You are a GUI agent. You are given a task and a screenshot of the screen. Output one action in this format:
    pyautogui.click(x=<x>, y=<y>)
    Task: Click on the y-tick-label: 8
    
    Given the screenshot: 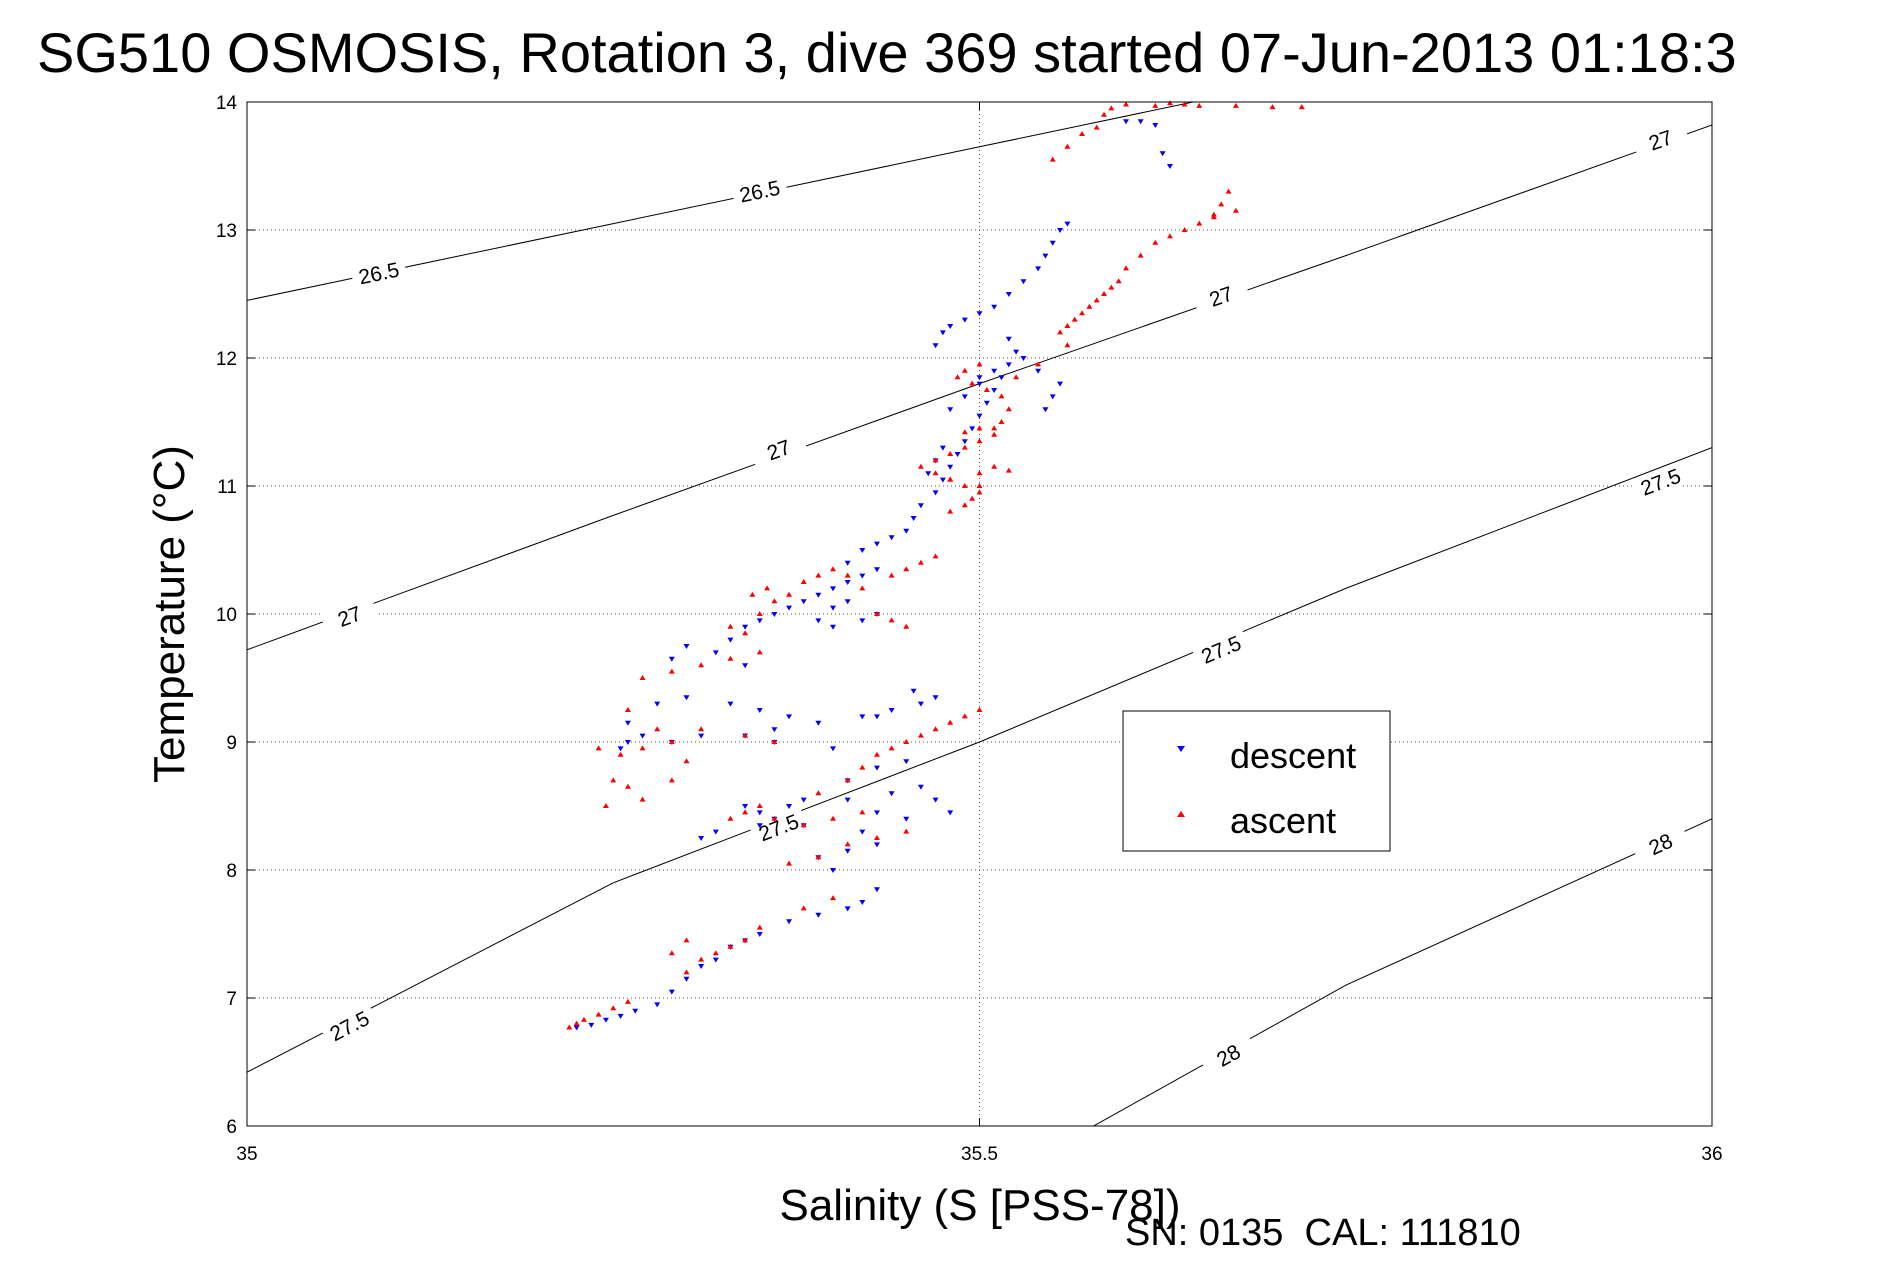 What is the action you would take?
    pyautogui.click(x=231, y=871)
    